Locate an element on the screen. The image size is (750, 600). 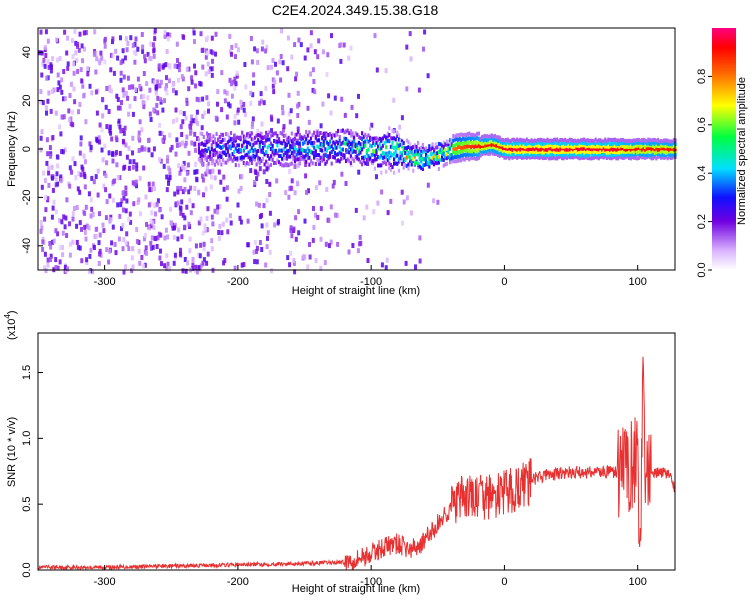
spectrogram-y-tick-label: 0 is located at coordinates (27, 149).